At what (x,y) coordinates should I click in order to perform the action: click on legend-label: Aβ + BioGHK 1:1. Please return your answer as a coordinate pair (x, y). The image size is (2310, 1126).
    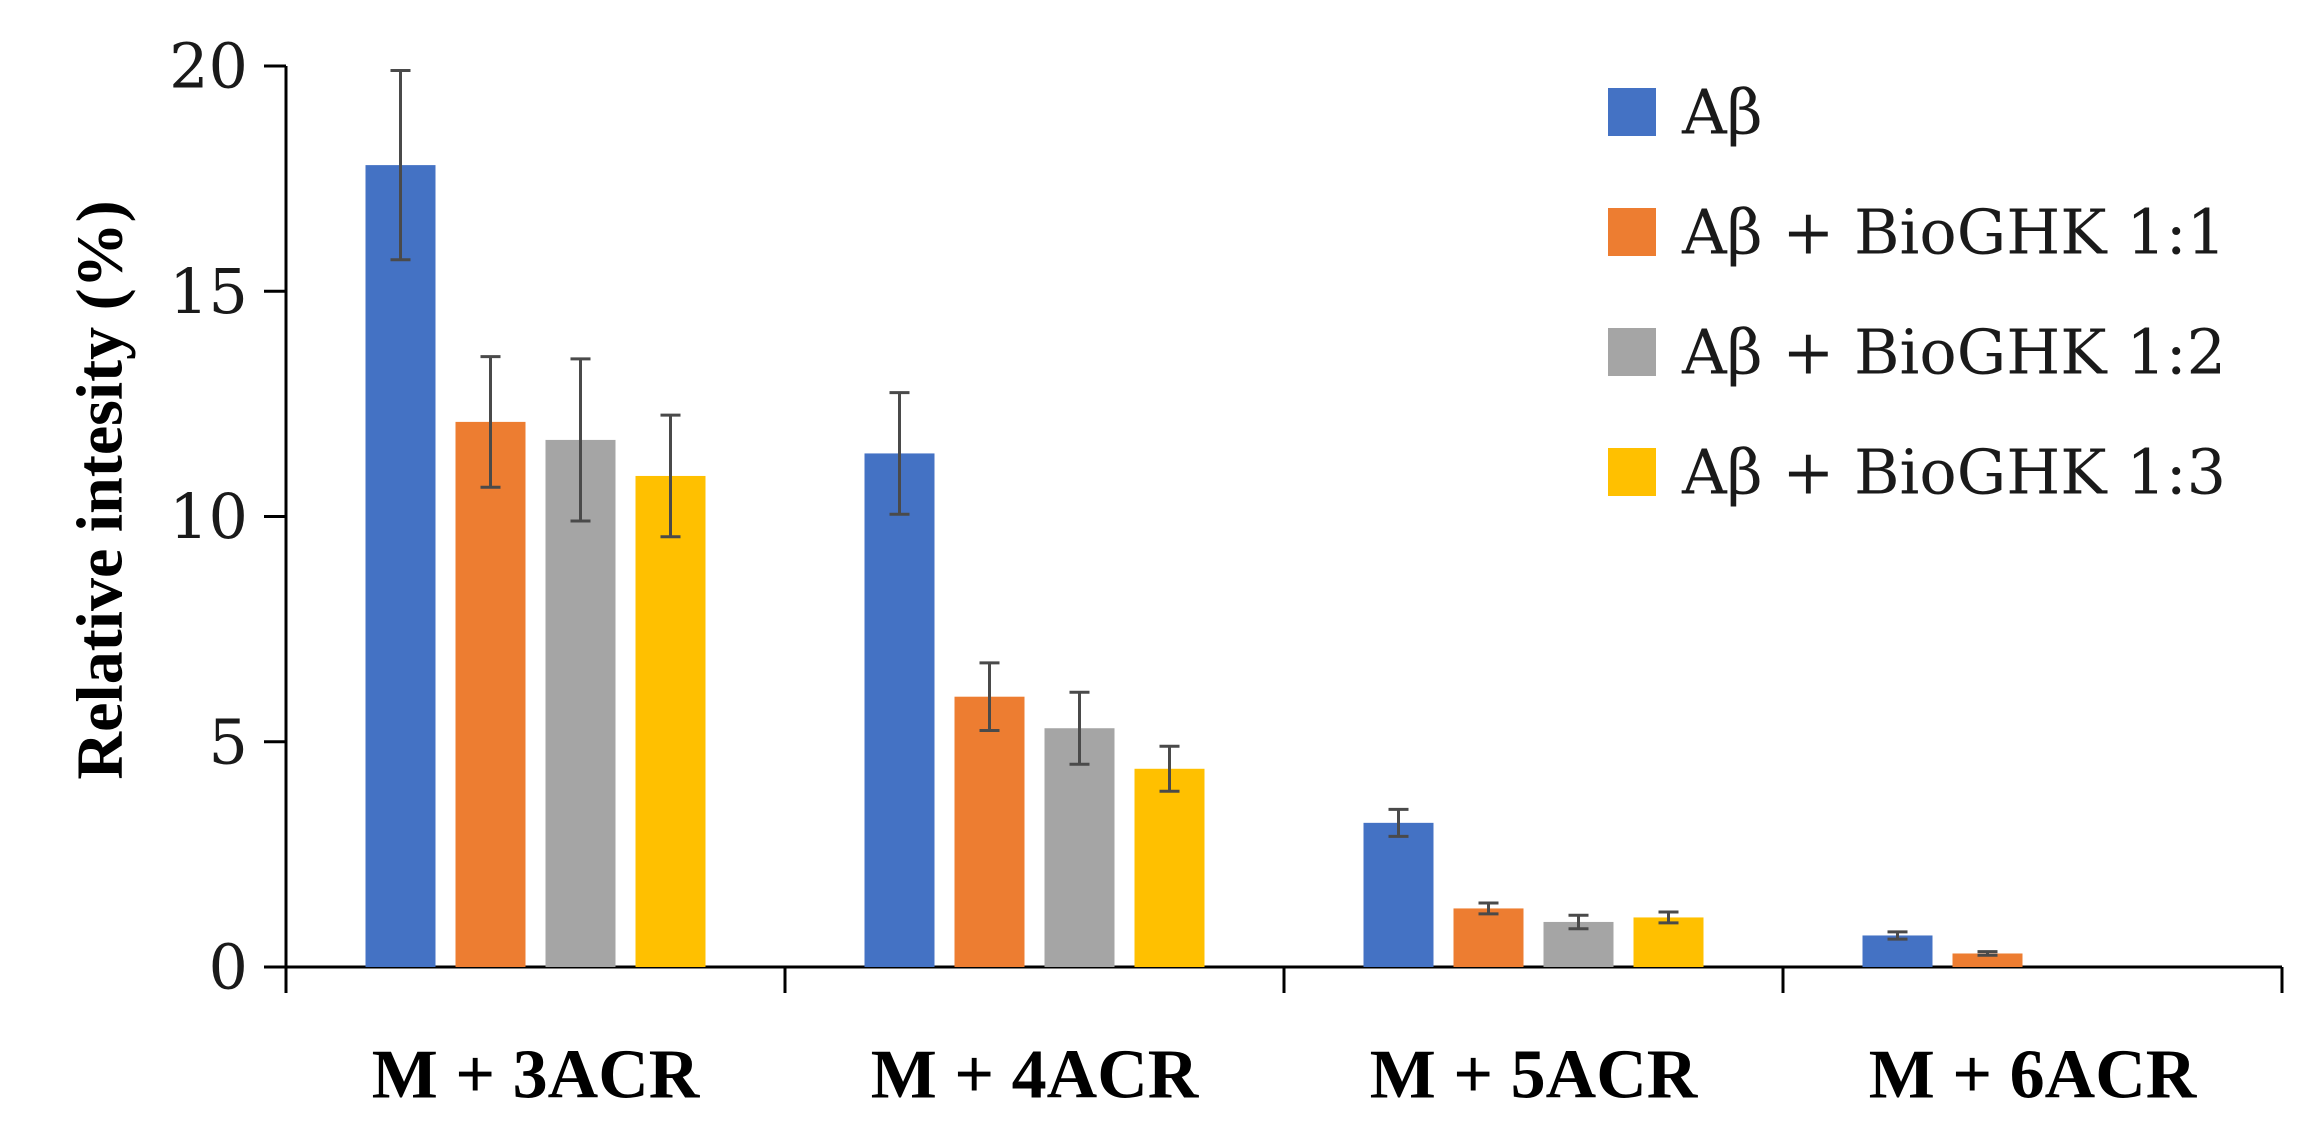
    Looking at the image, I should click on (1953, 232).